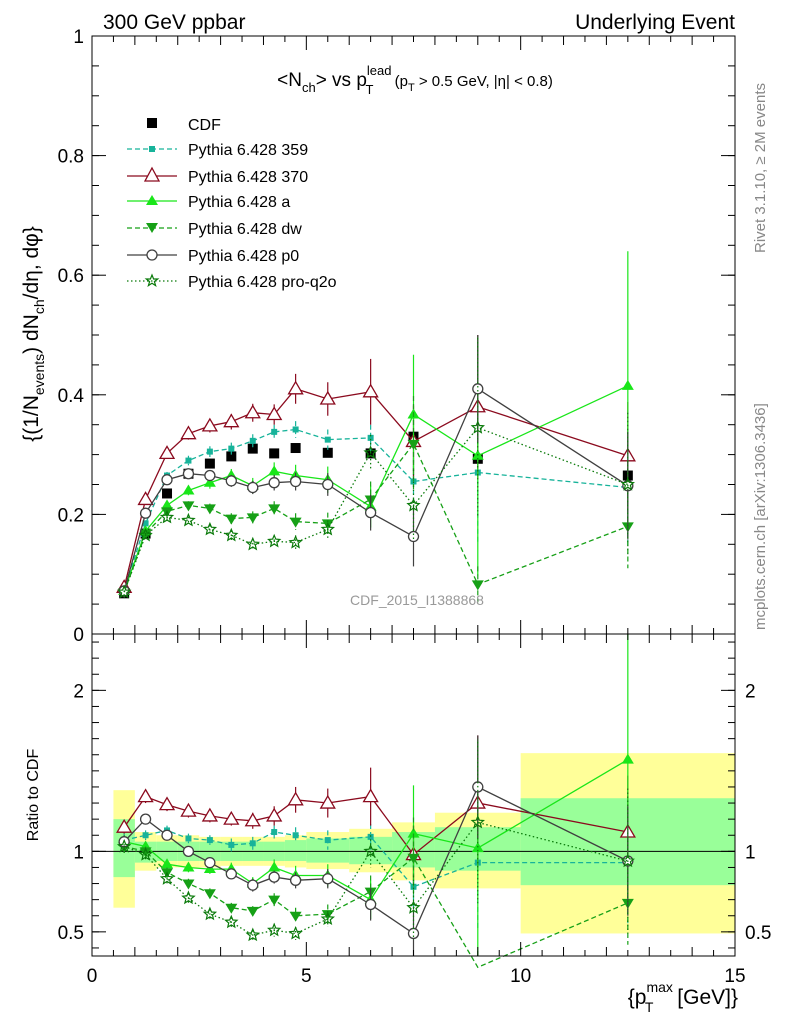 The width and height of the screenshot is (786, 1024). What do you see at coordinates (734, 976) in the screenshot?
I see `ratio-xtick-label: 15` at bounding box center [734, 976].